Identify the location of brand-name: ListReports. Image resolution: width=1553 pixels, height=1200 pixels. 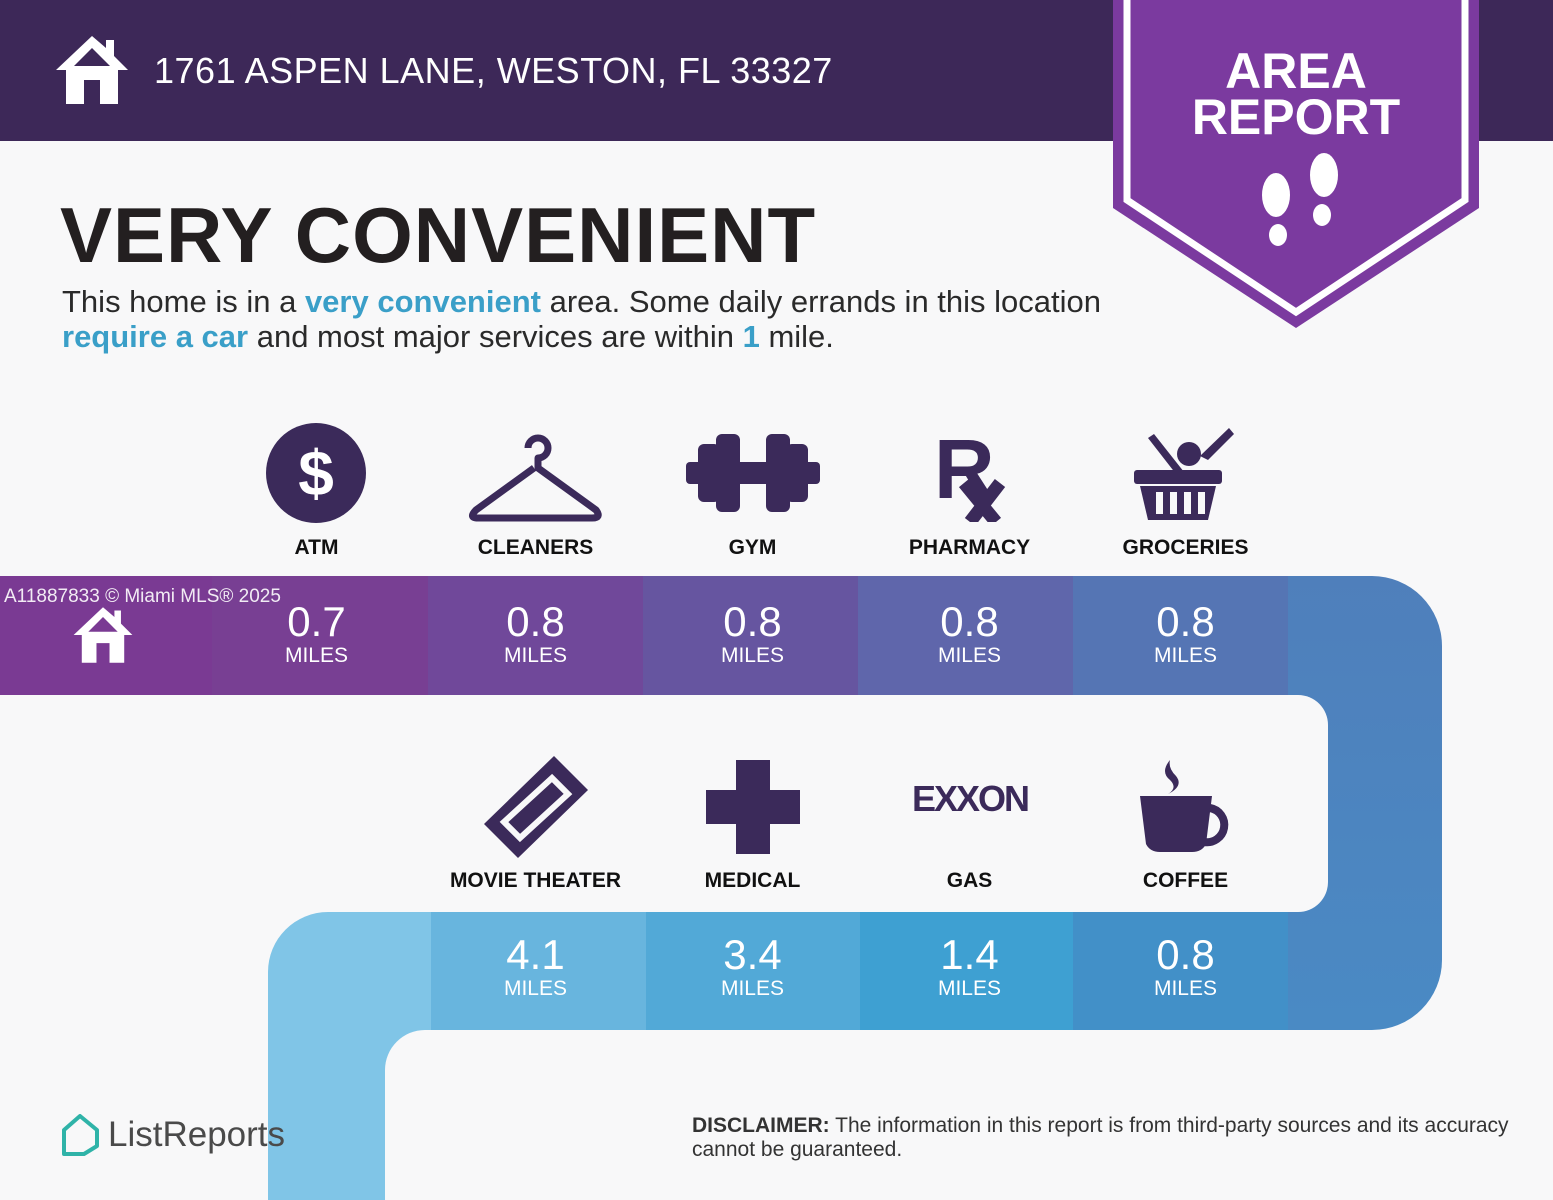
(197, 1134).